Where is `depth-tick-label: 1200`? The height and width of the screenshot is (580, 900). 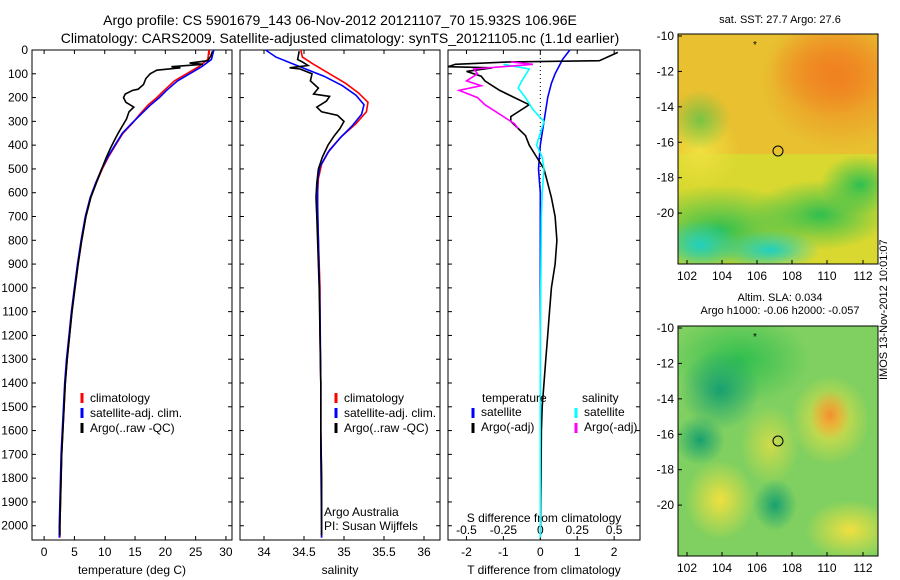
depth-tick-label: 1200 is located at coordinates (14, 335).